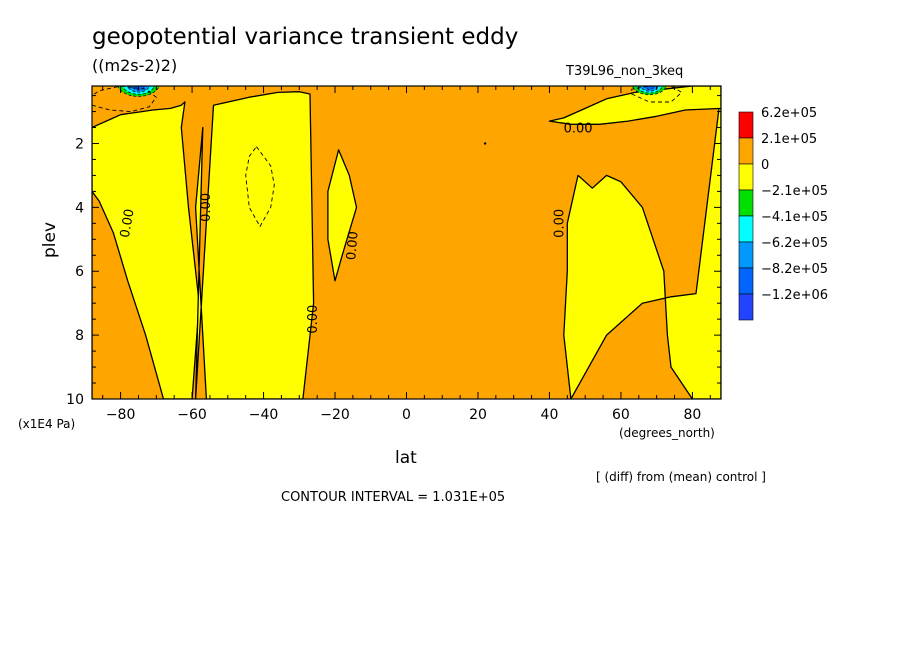  Describe the element at coordinates (478, 415) in the screenshot. I see `x-tick-label: 20` at that location.